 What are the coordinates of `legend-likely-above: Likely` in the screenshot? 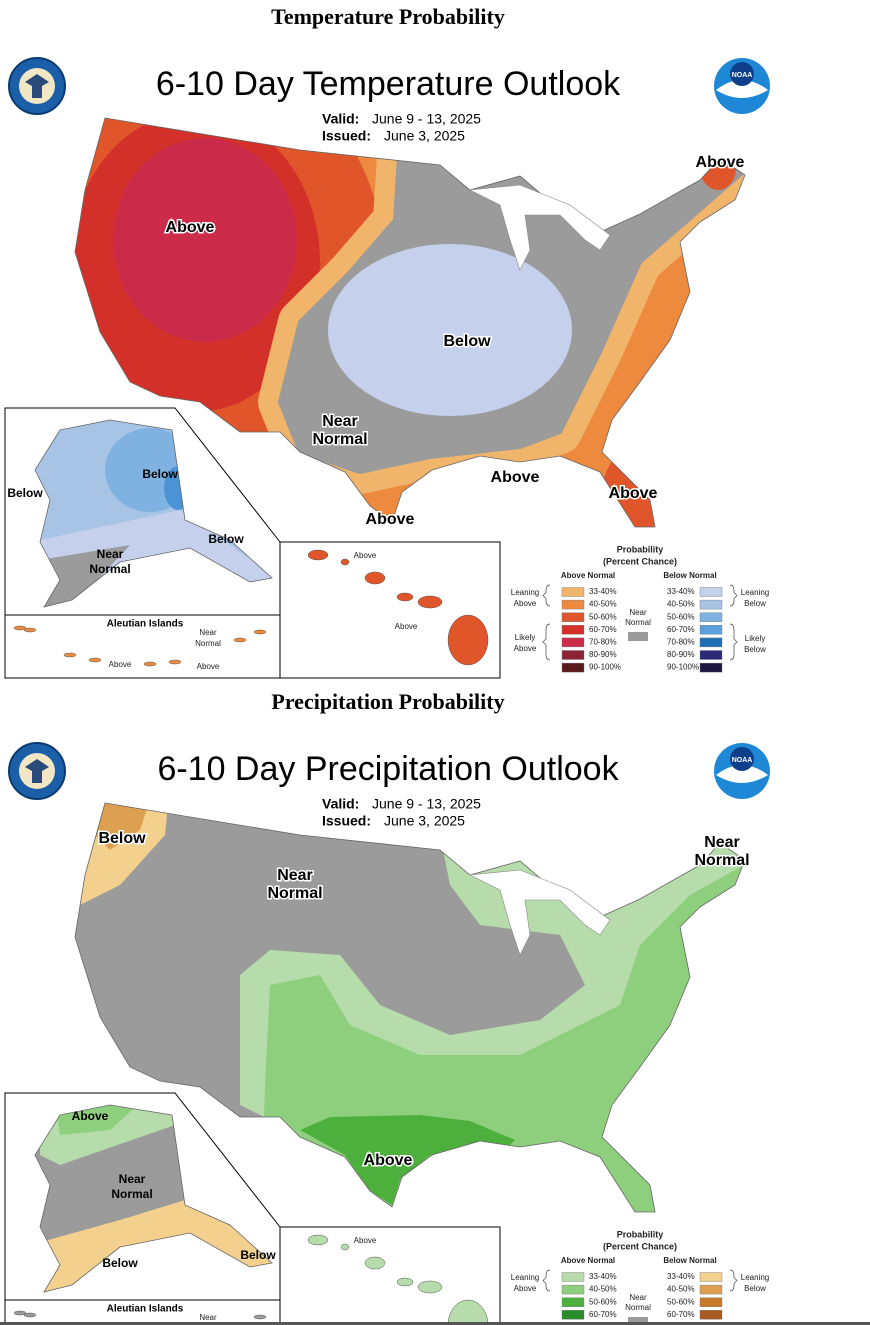 It's located at (525, 637).